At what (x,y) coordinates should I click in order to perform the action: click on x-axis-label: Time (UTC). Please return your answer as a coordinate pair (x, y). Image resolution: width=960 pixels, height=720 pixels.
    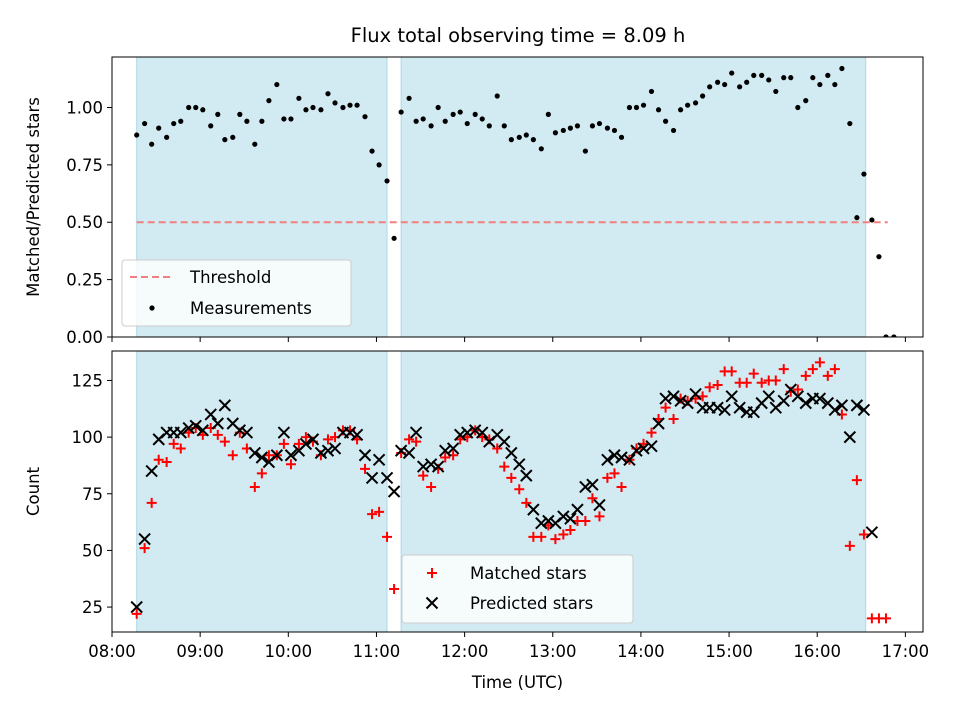
    Looking at the image, I should click on (517, 682).